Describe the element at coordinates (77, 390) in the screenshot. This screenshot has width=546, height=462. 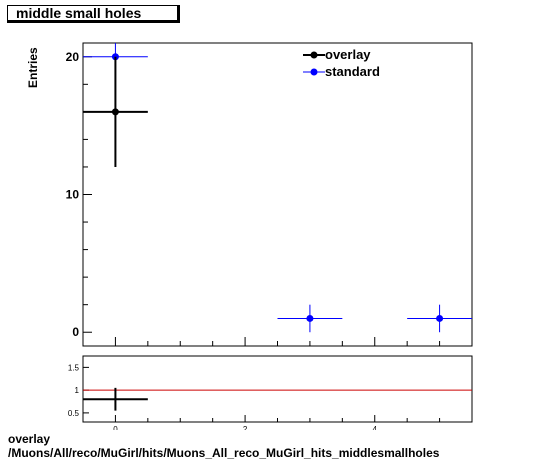
I see `ratio-y-tick-label: 1` at that location.